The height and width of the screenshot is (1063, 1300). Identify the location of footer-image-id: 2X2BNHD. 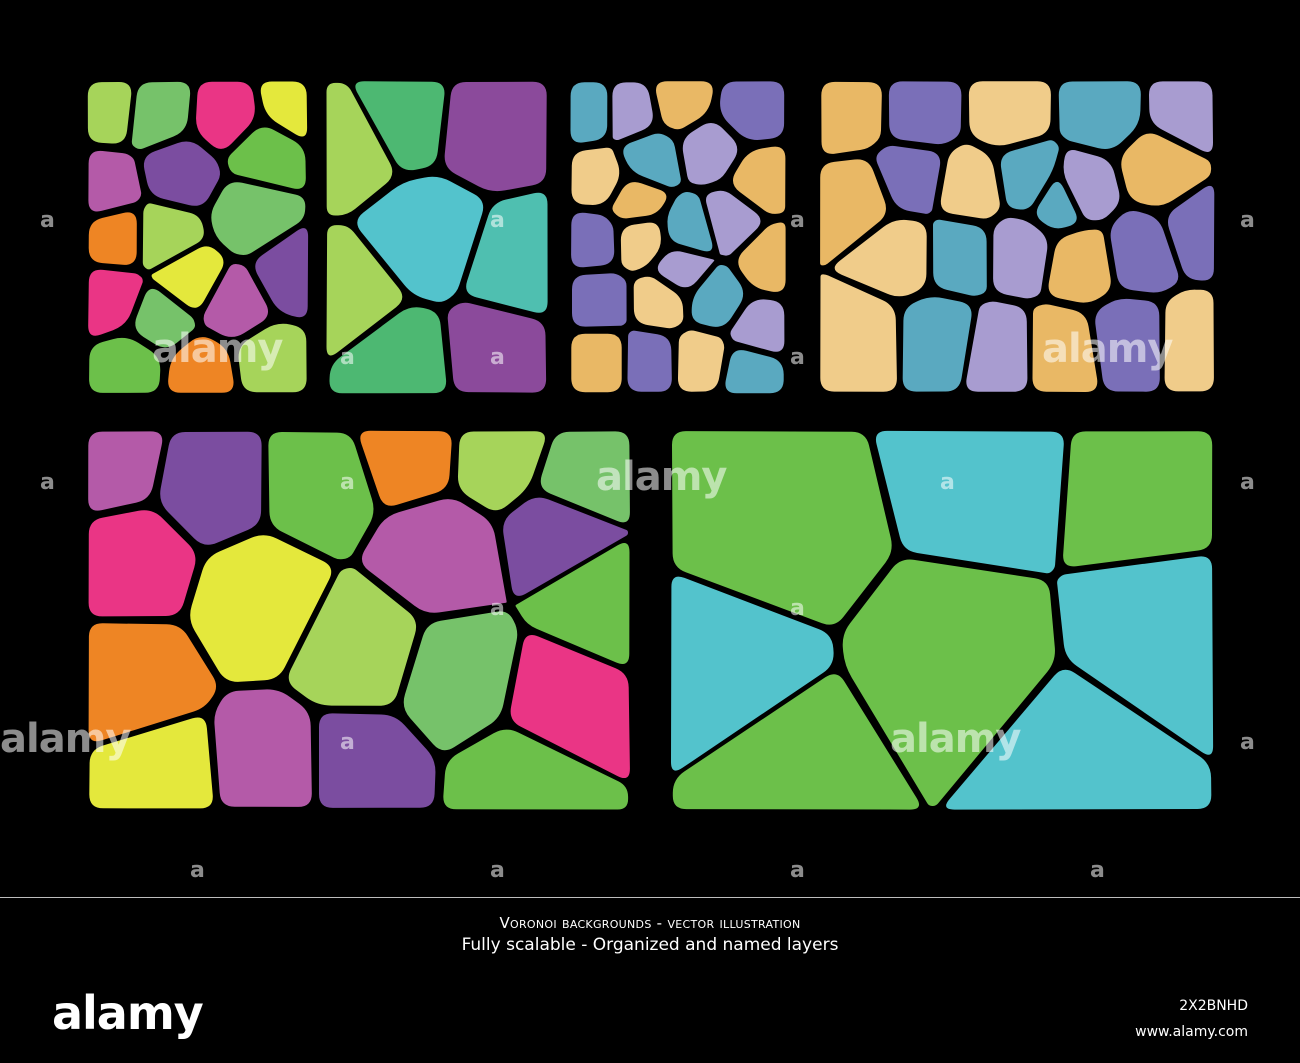
(1213, 1006).